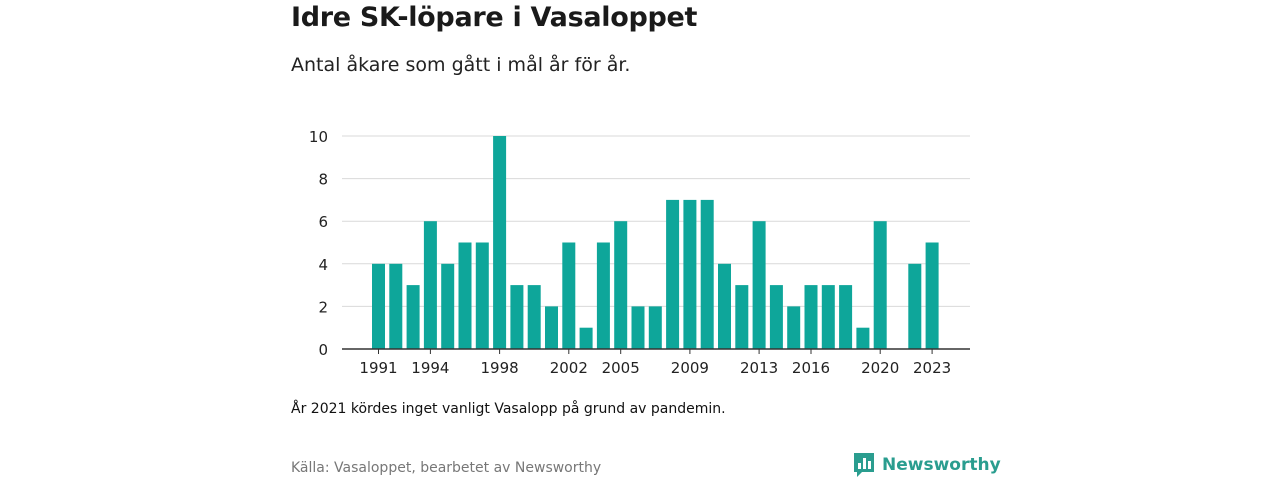 This screenshot has height=480, width=1280. Describe the element at coordinates (323, 350) in the screenshot. I see `y-tick-label: 0` at that location.